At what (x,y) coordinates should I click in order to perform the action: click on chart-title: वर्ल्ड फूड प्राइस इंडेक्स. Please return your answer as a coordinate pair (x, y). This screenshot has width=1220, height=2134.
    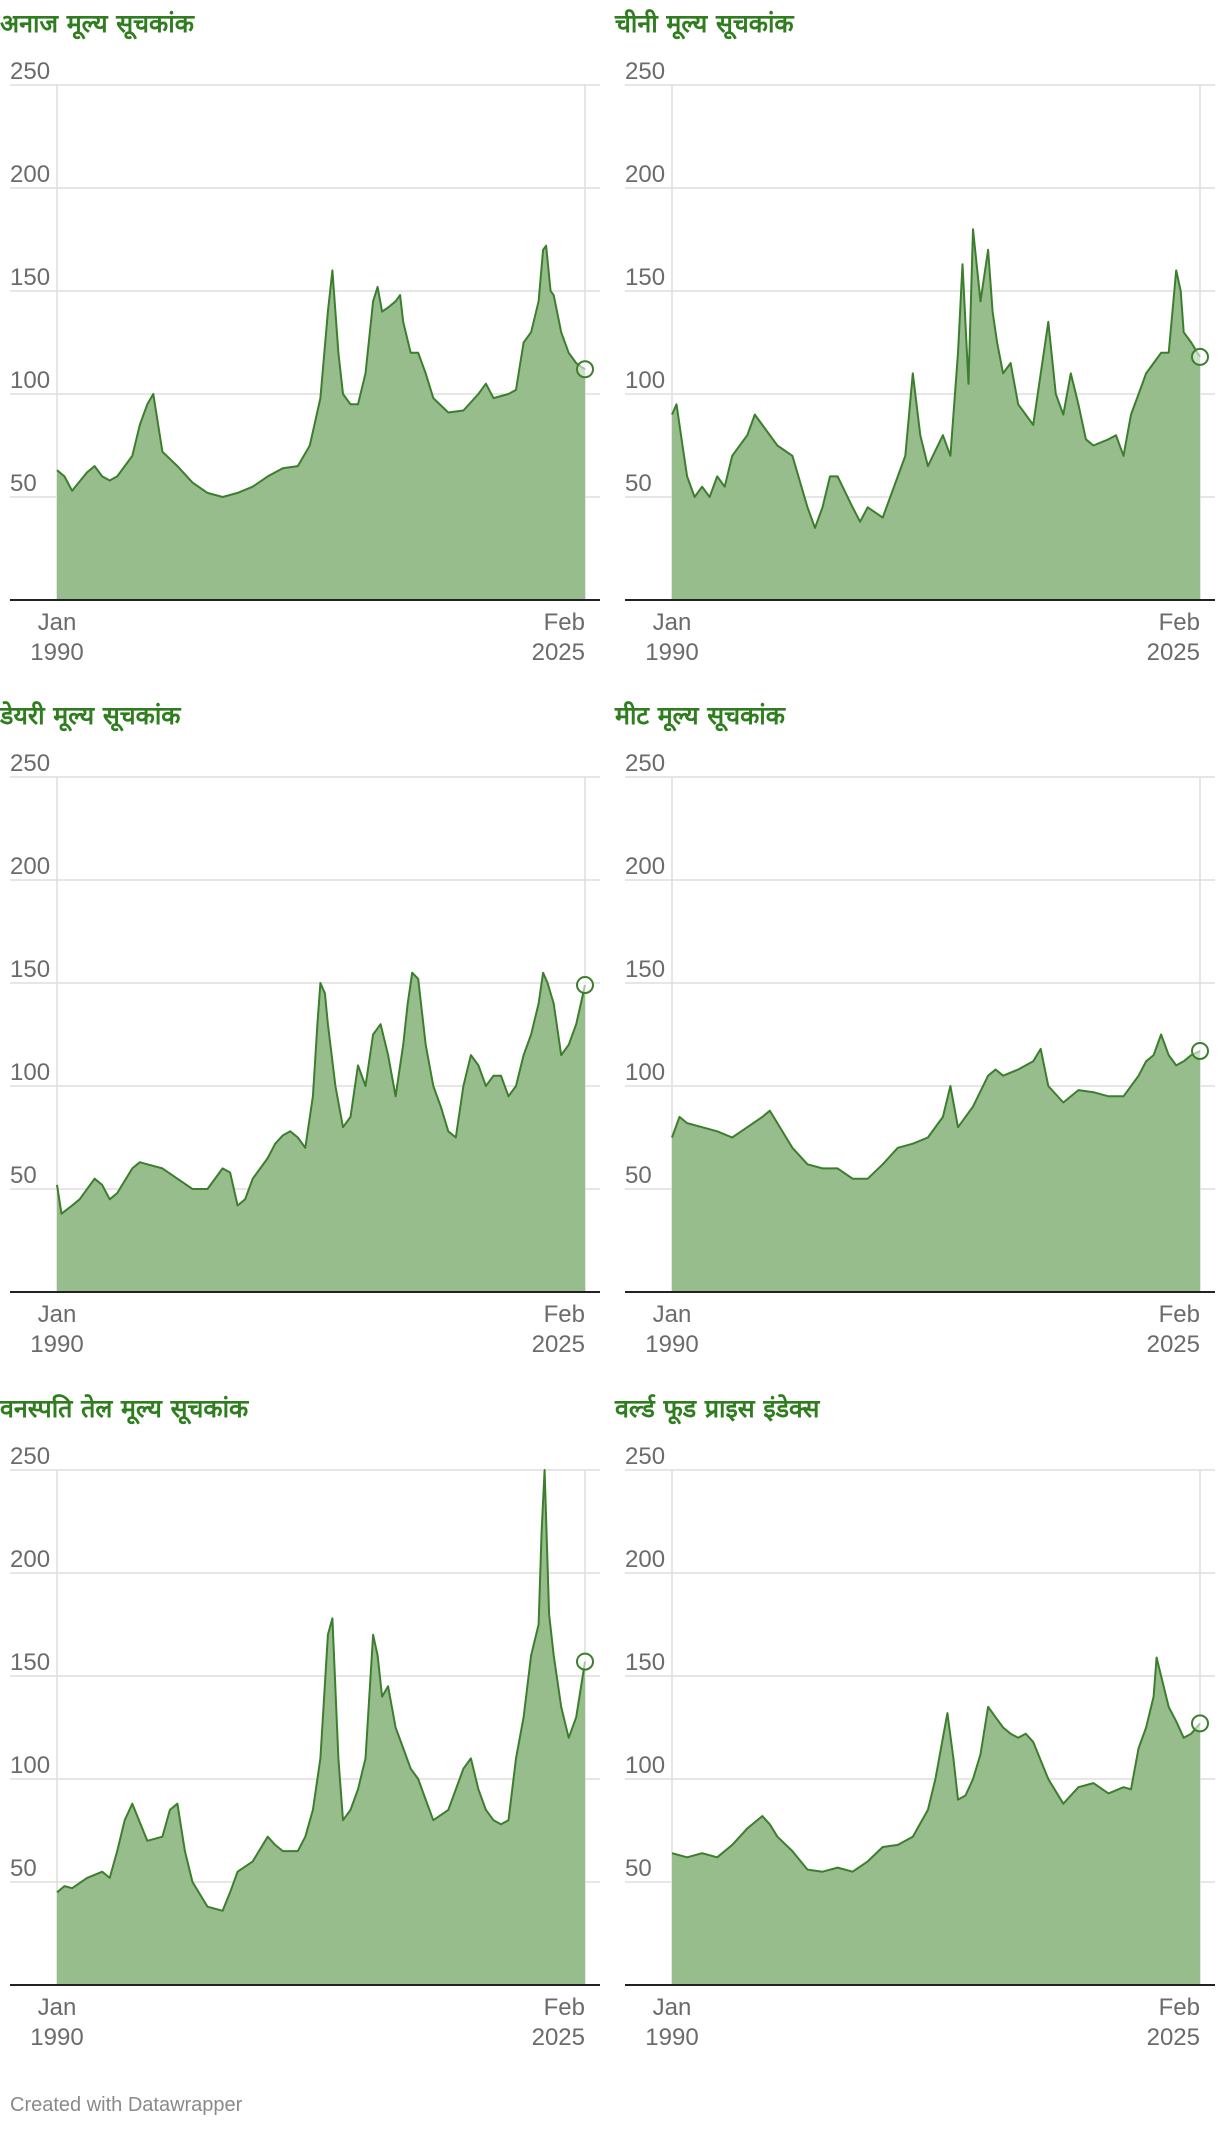
    Looking at the image, I should click on (717, 1408).